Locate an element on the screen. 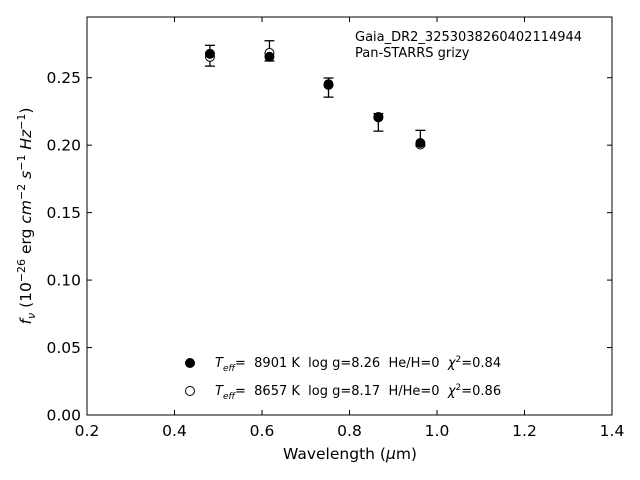 This screenshot has width=640, height=480. x-tick-label: 0.6 is located at coordinates (262, 431).